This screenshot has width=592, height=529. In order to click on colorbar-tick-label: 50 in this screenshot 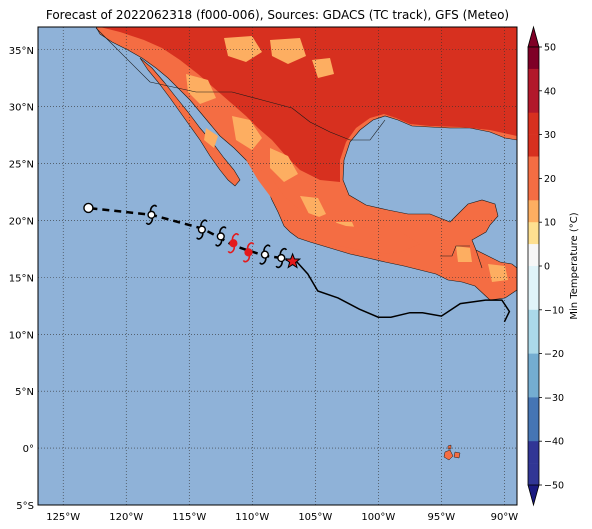, I will do `click(550, 48)`.